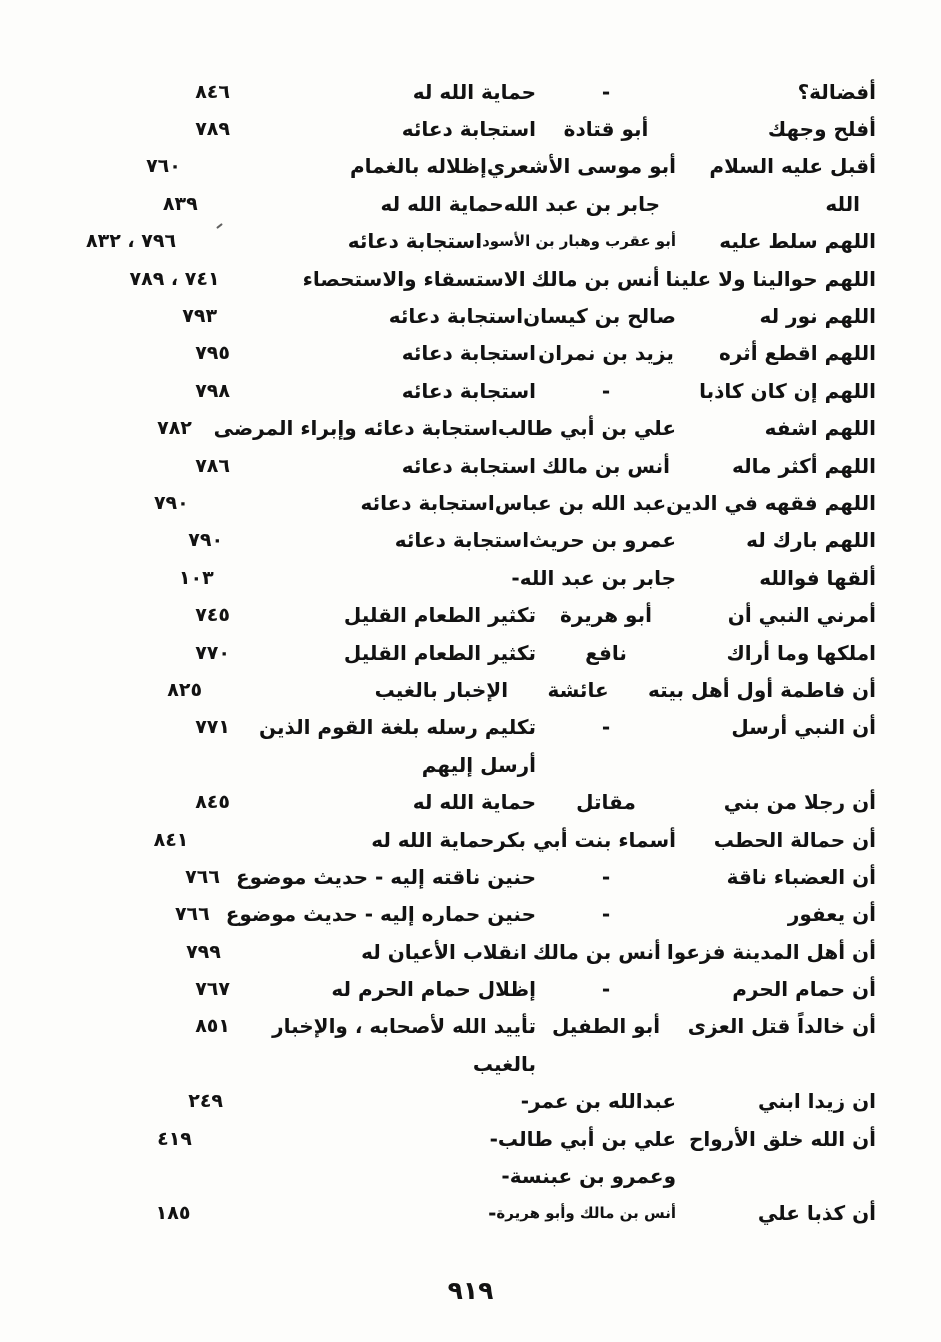  What do you see at coordinates (206, 1101) in the screenshot?
I see `pages-cell: ٢٤٩` at bounding box center [206, 1101].